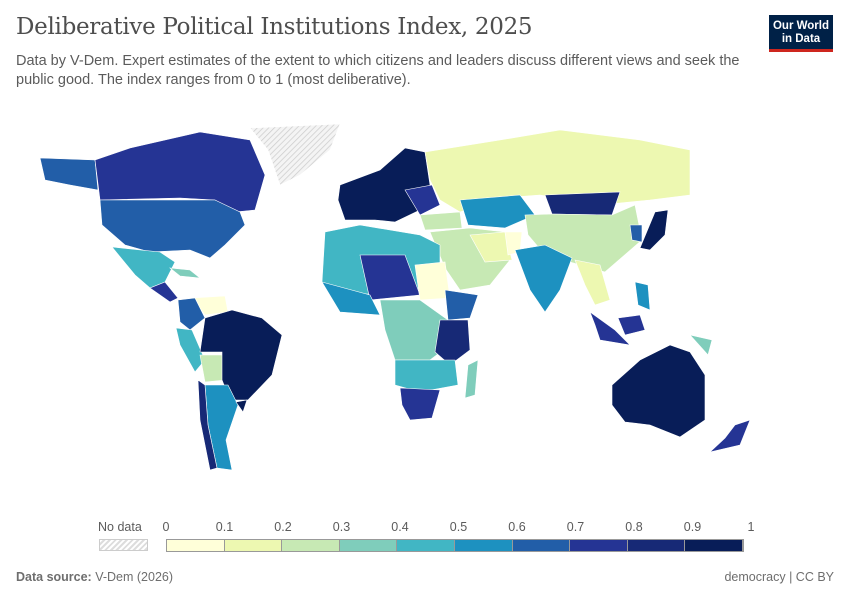 The width and height of the screenshot is (850, 600). Describe the element at coordinates (461, 305) in the screenshot. I see `region-ethiopia` at that location.